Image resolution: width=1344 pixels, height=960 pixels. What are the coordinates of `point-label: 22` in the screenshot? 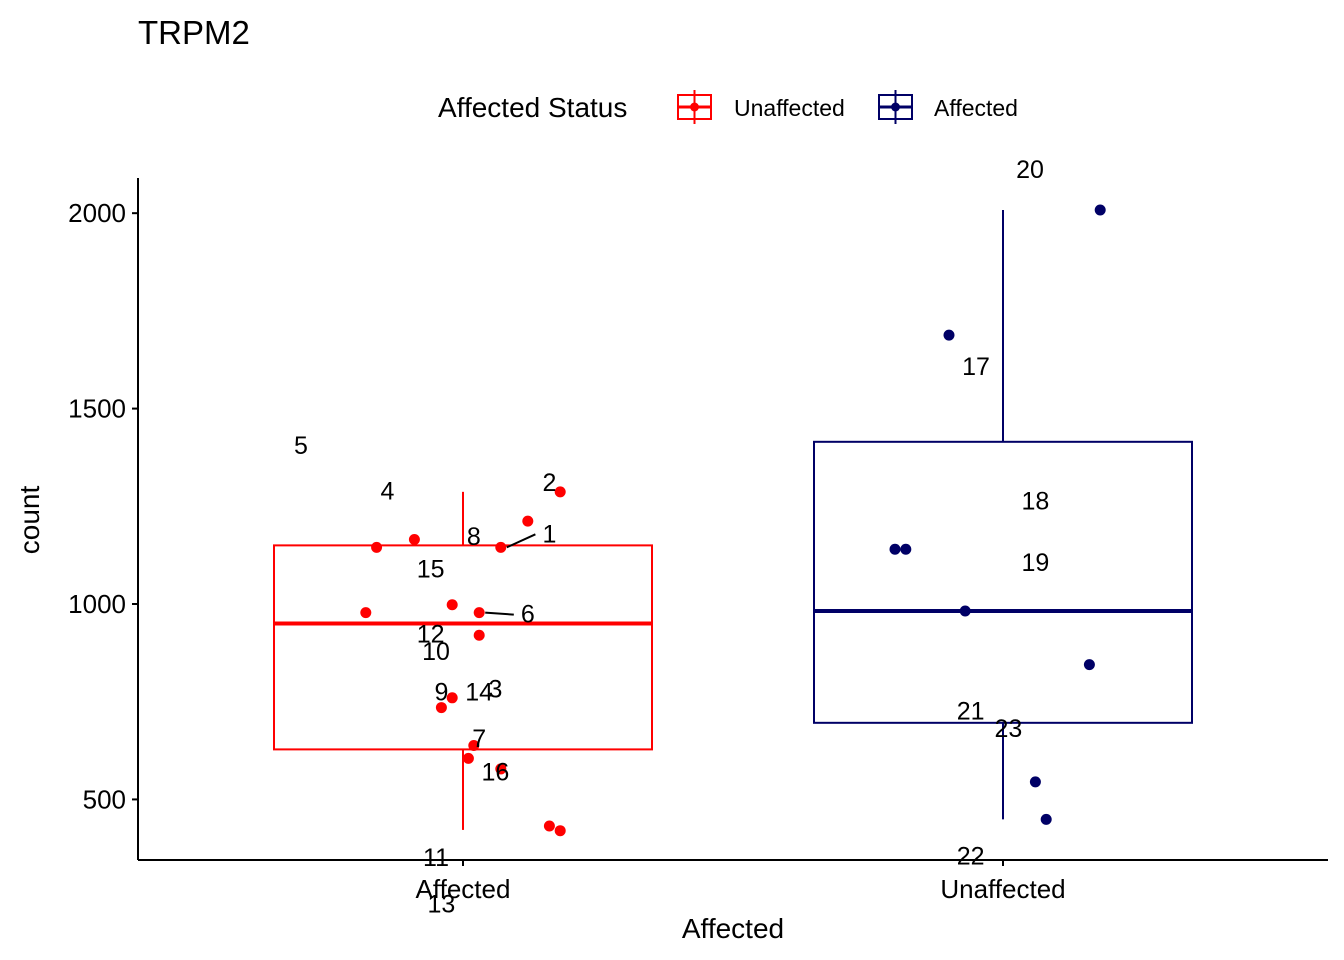 It's located at (971, 856).